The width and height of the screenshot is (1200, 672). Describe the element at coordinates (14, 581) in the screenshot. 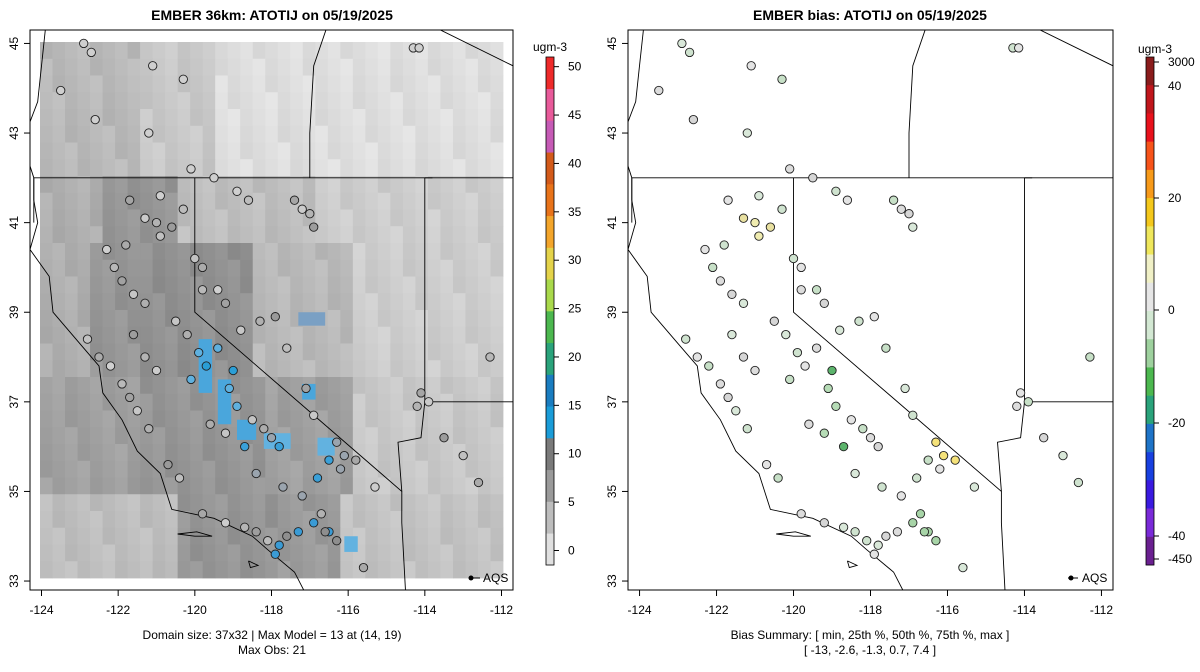

I see `y-tick-label: 33` at that location.